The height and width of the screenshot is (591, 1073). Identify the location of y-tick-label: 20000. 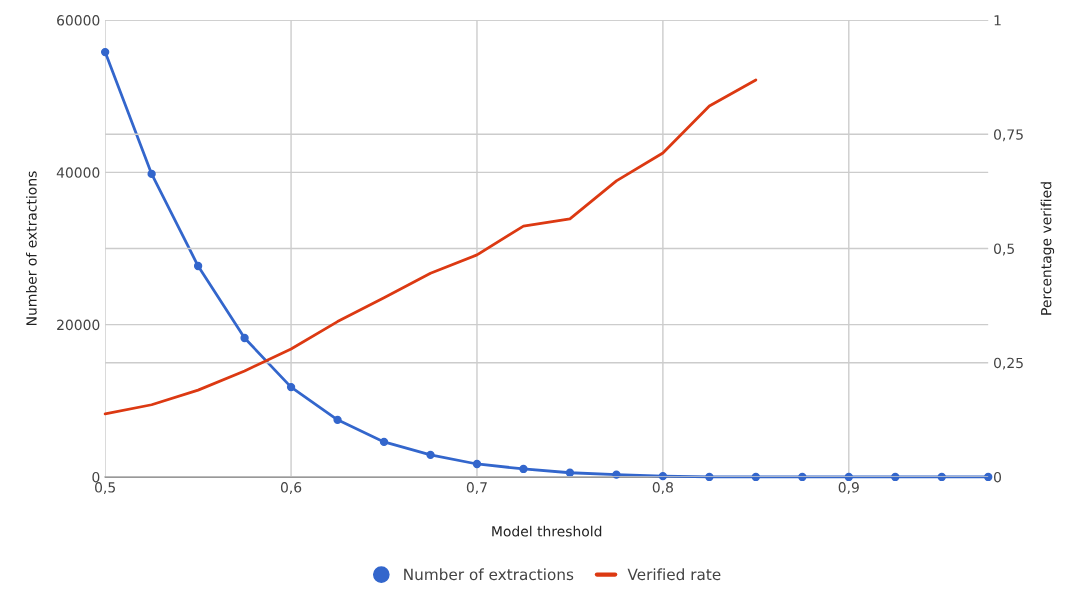
(78, 325).